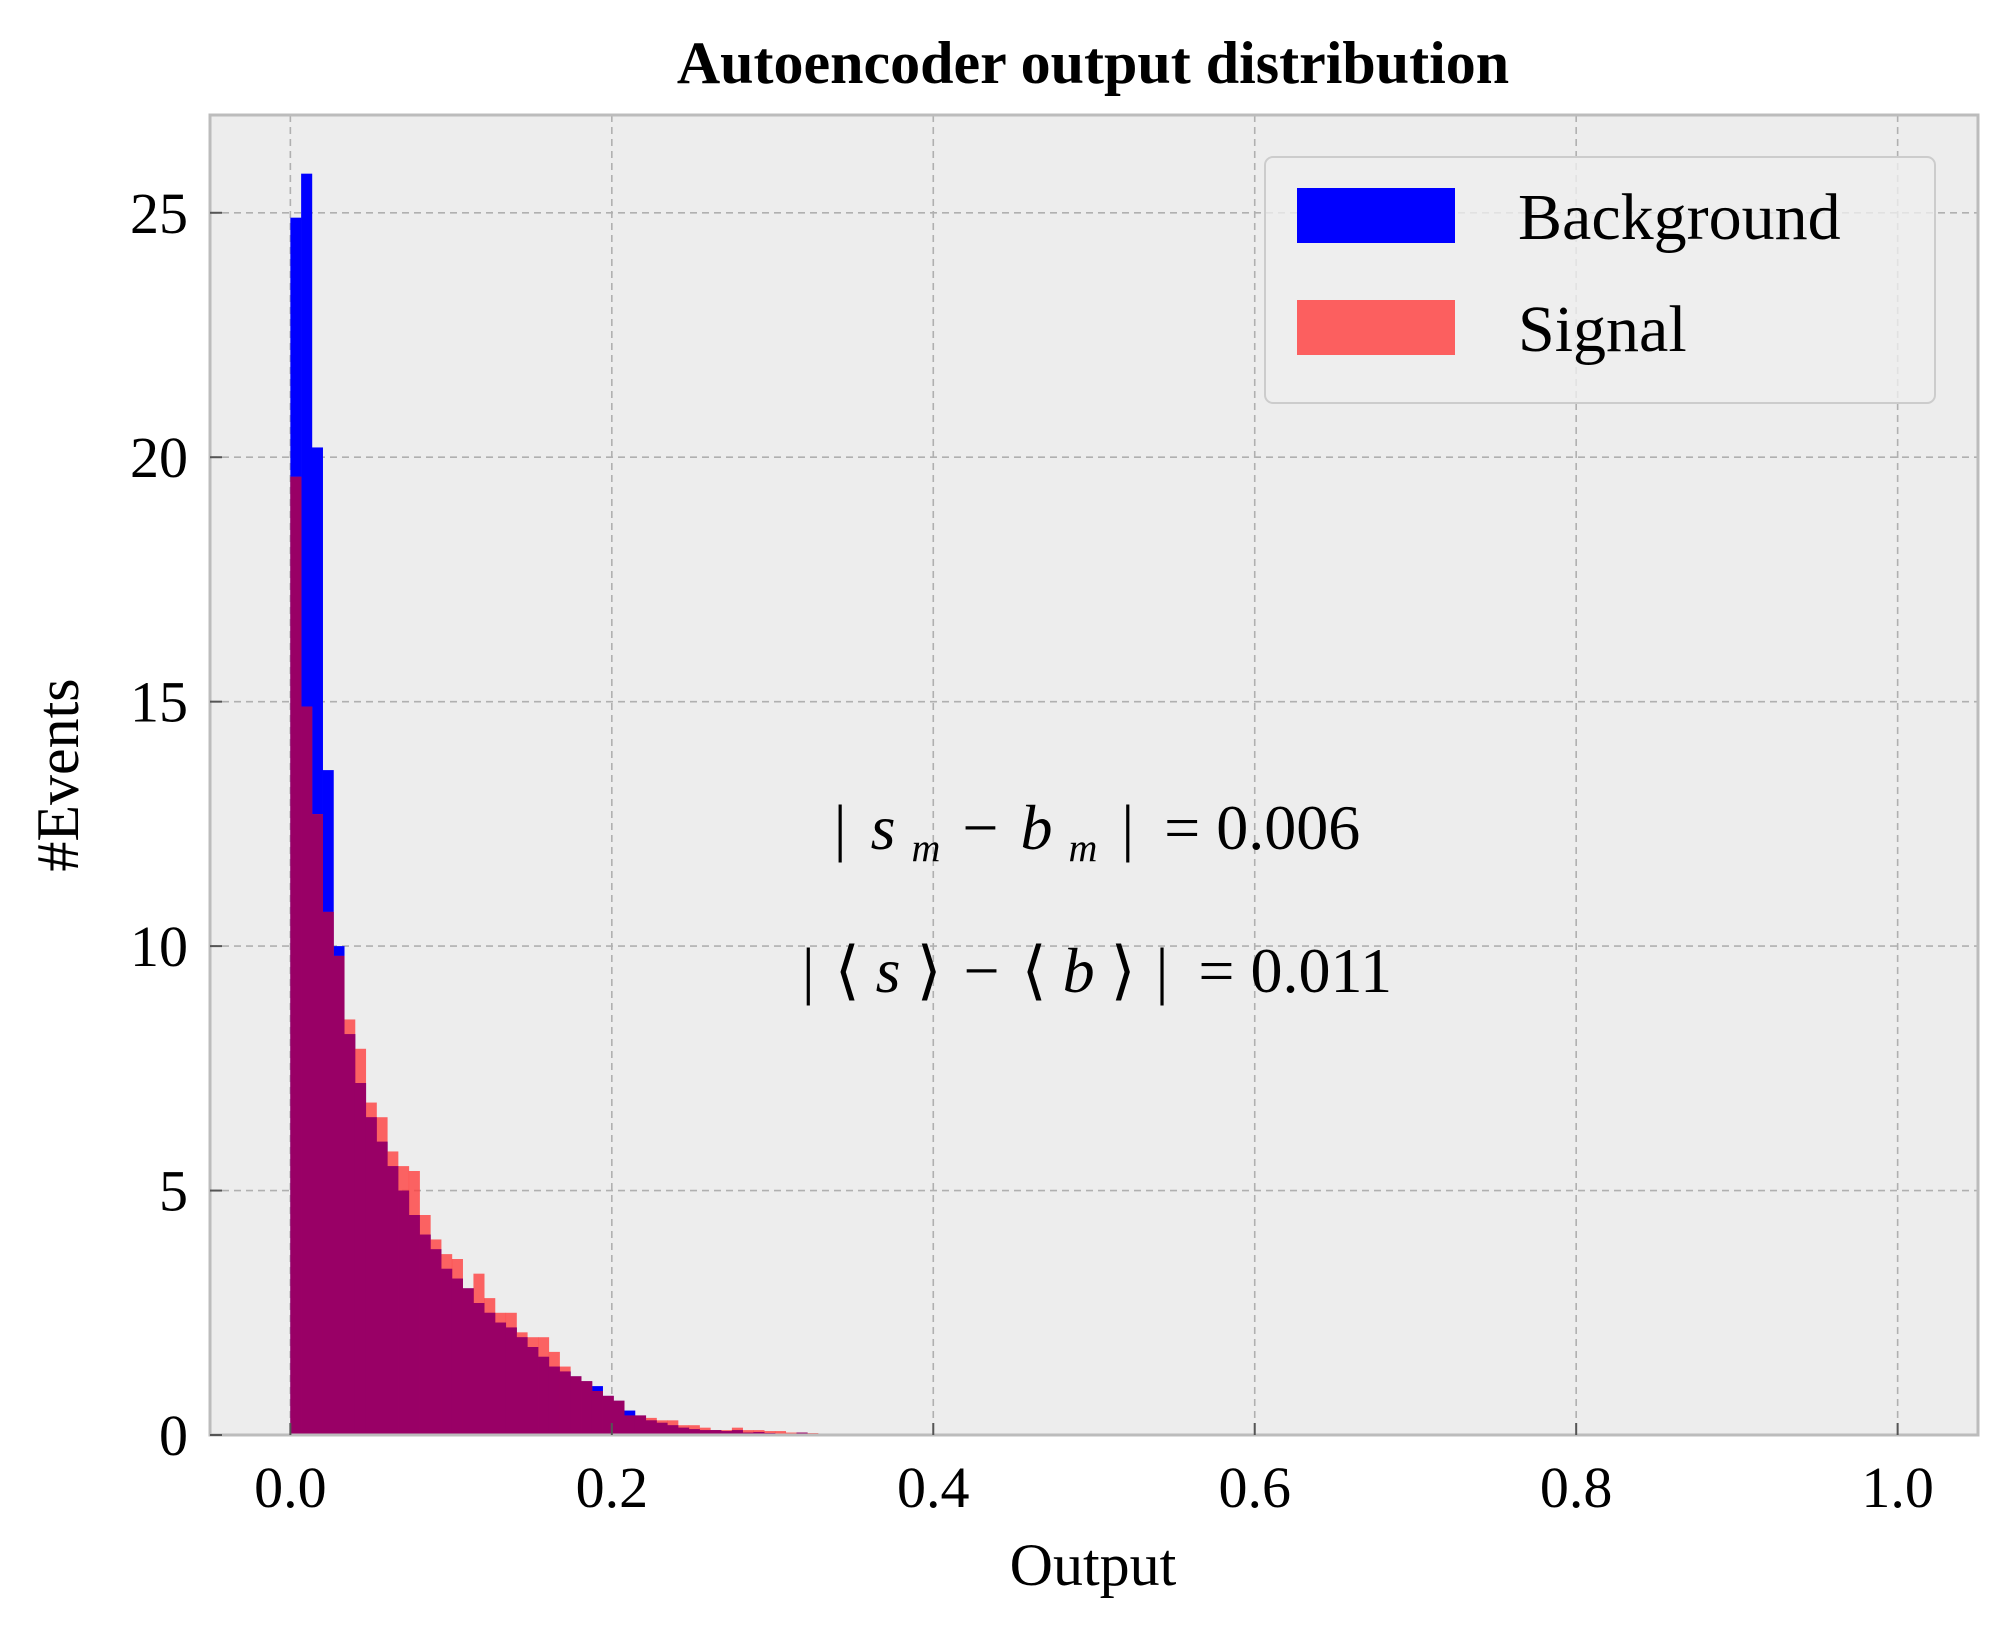 The width and height of the screenshot is (2000, 1630). I want to click on y-tick-label: 25, so click(159, 213).